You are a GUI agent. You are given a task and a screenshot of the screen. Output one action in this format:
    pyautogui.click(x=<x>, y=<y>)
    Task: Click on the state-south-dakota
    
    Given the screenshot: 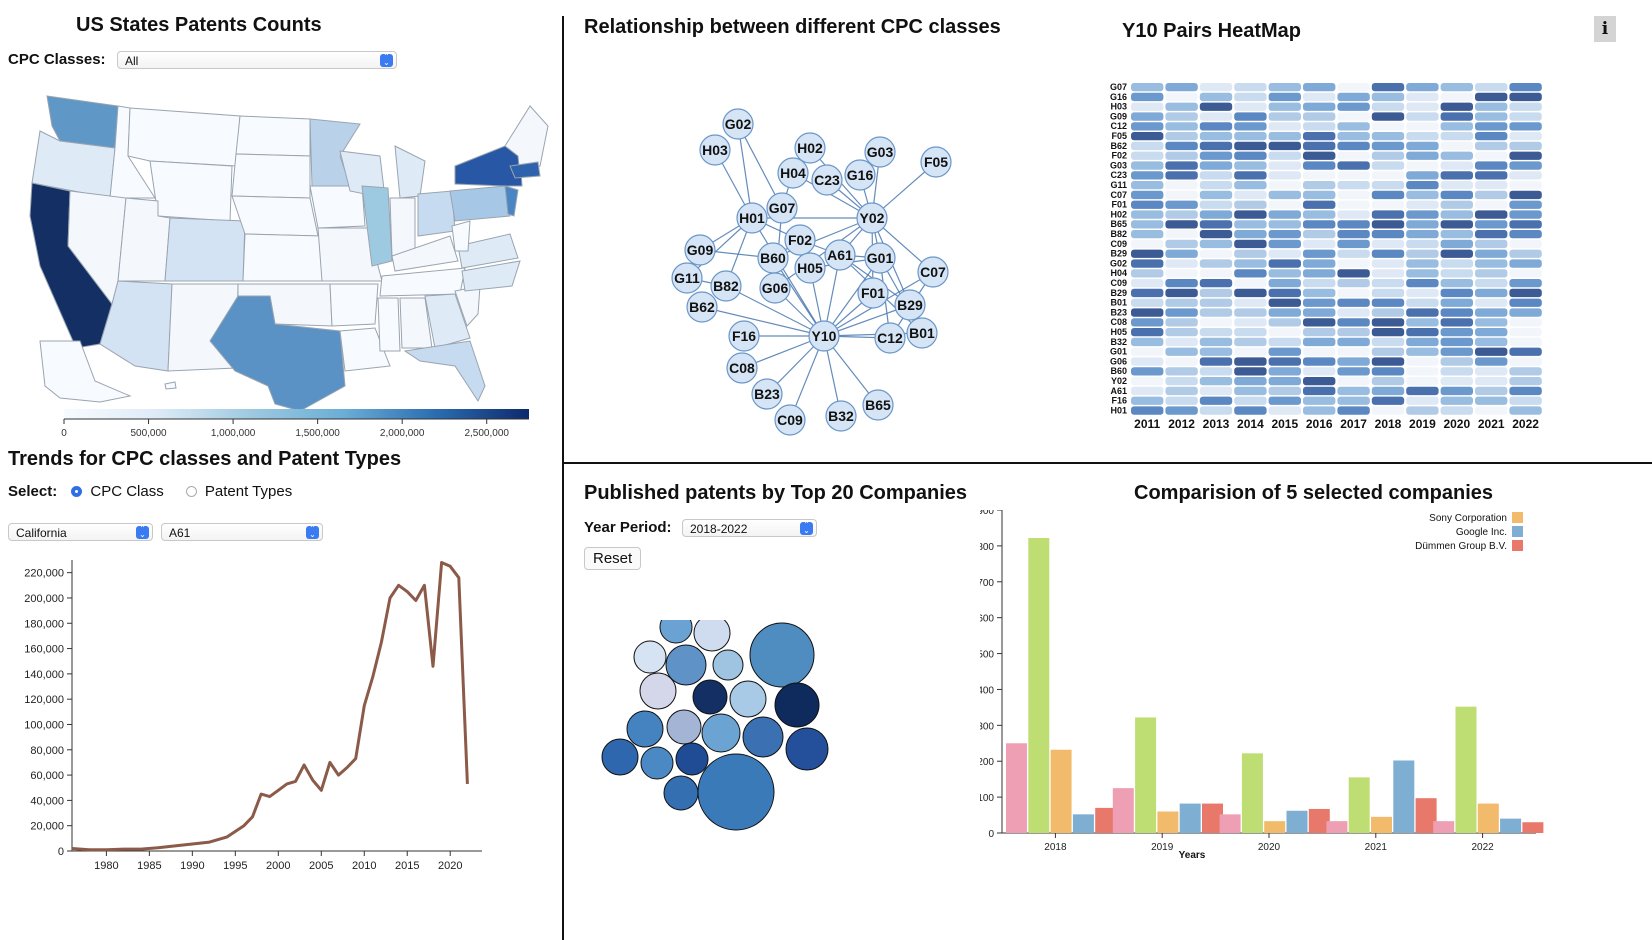 What is the action you would take?
    pyautogui.click(x=271, y=176)
    